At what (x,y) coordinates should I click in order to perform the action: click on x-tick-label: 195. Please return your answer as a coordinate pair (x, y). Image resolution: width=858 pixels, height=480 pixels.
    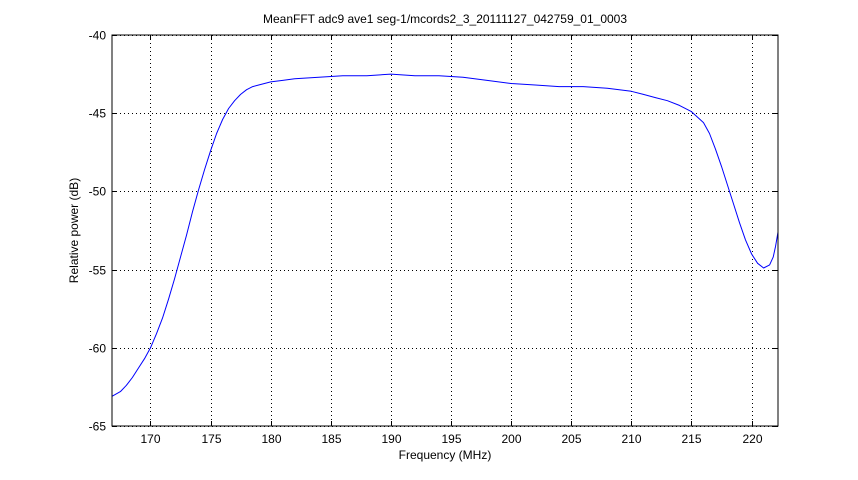
    Looking at the image, I should click on (451, 439).